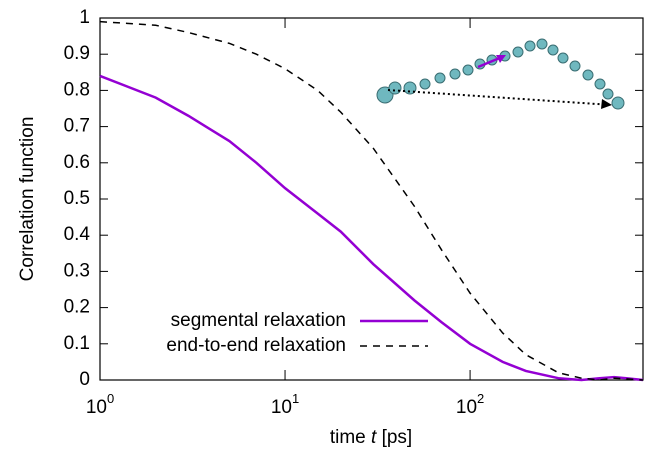  I want to click on x-tick-label: 10², so click(470, 404).